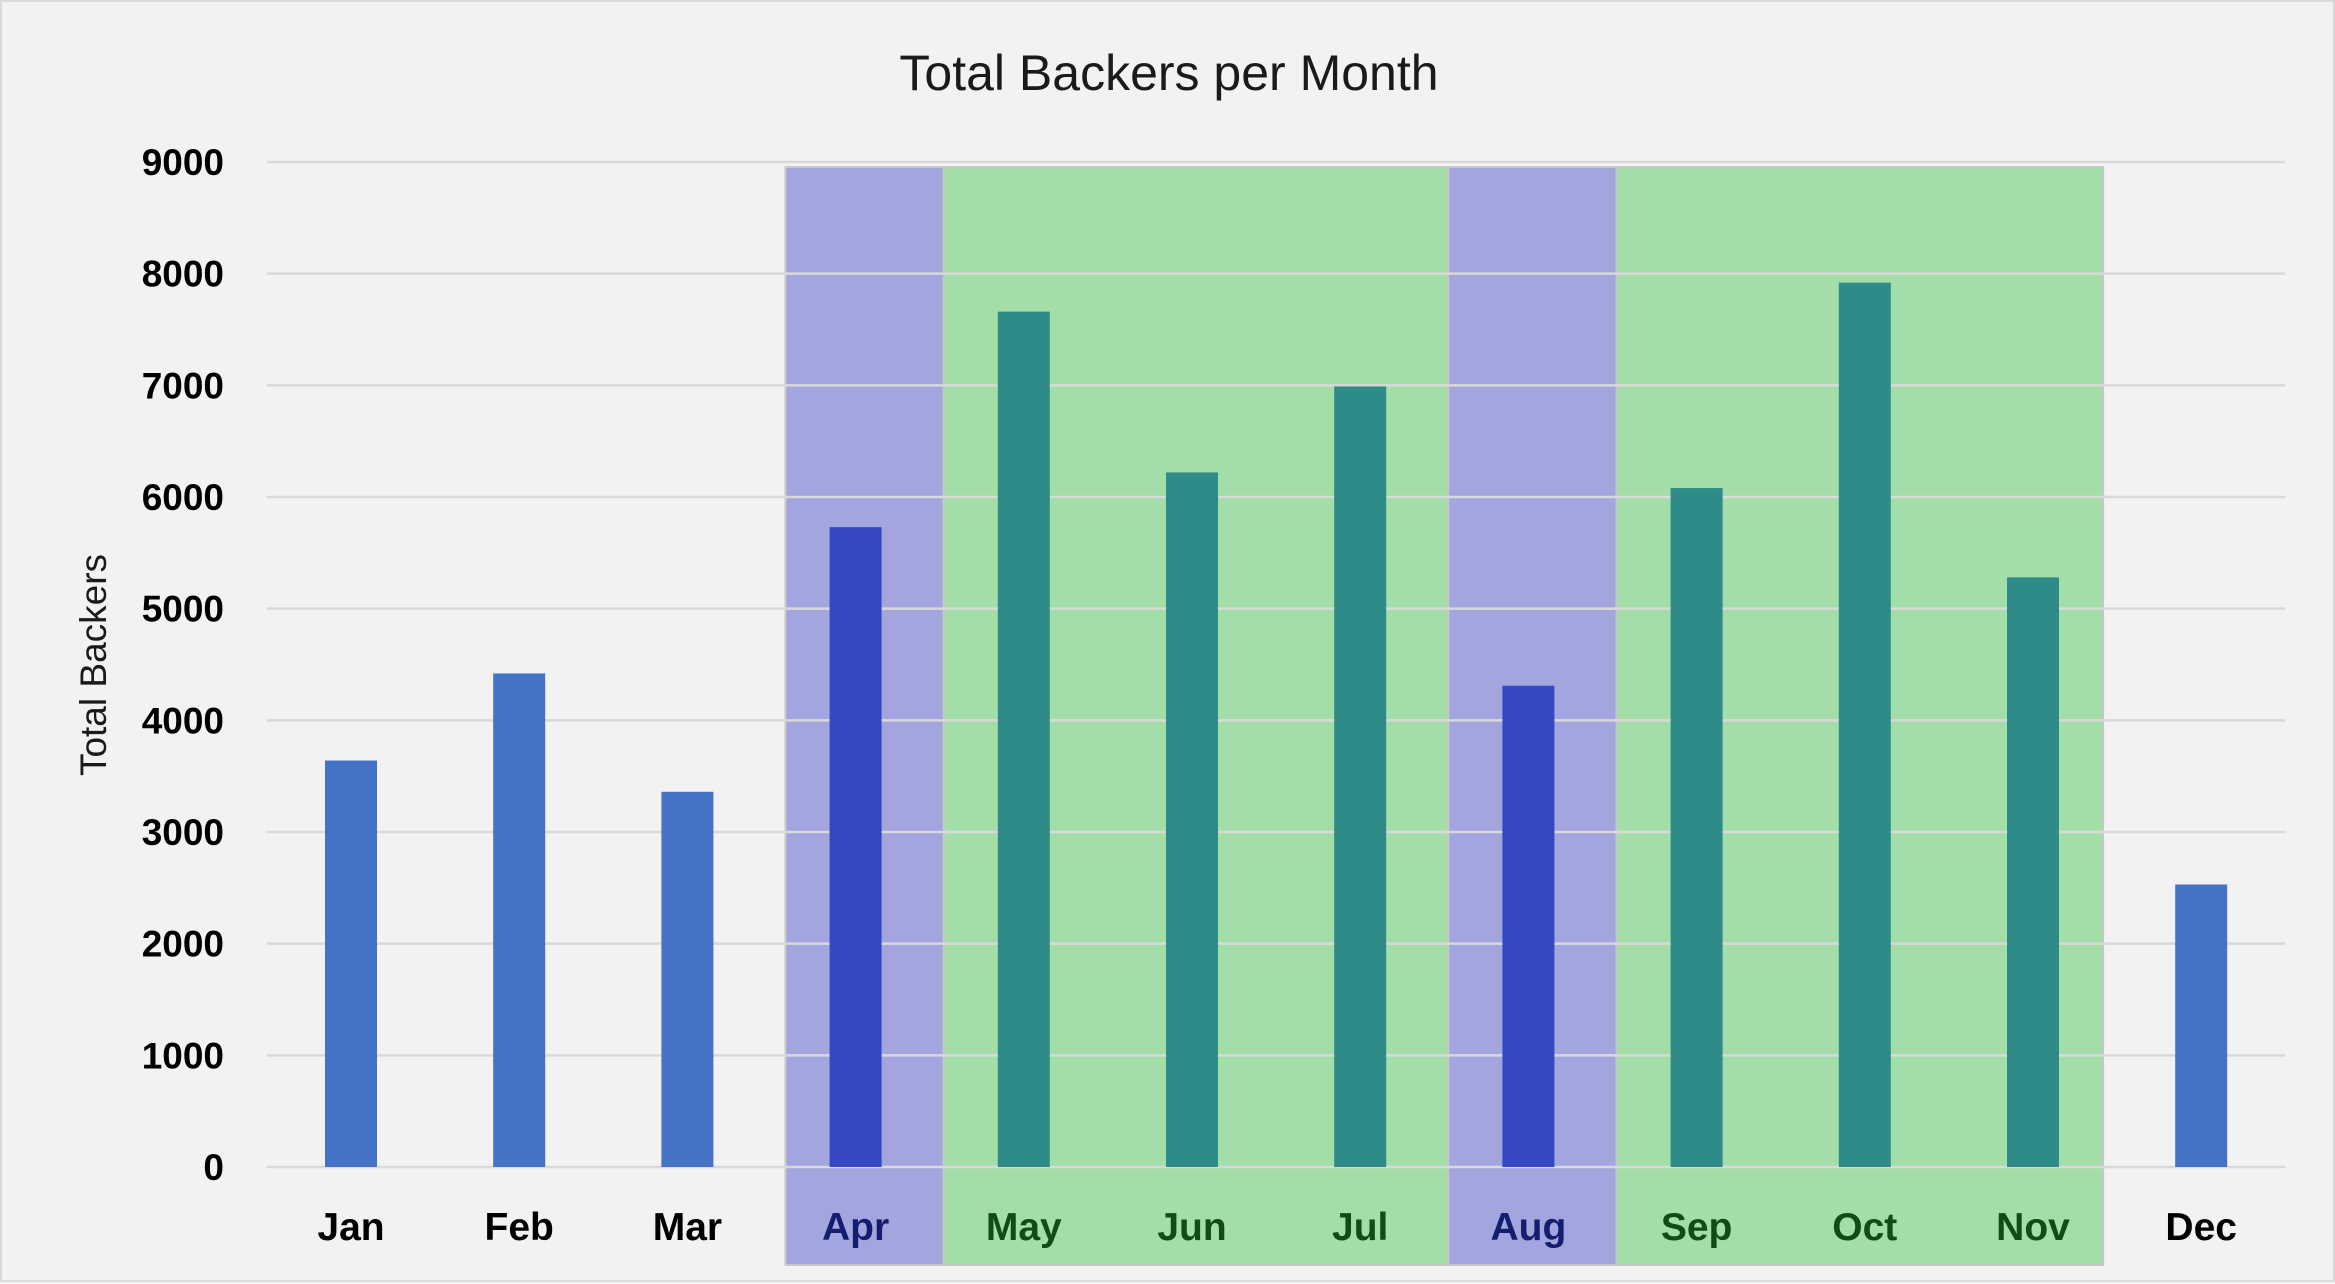 The height and width of the screenshot is (1284, 2335). What do you see at coordinates (2033, 872) in the screenshot?
I see `bar-nov` at bounding box center [2033, 872].